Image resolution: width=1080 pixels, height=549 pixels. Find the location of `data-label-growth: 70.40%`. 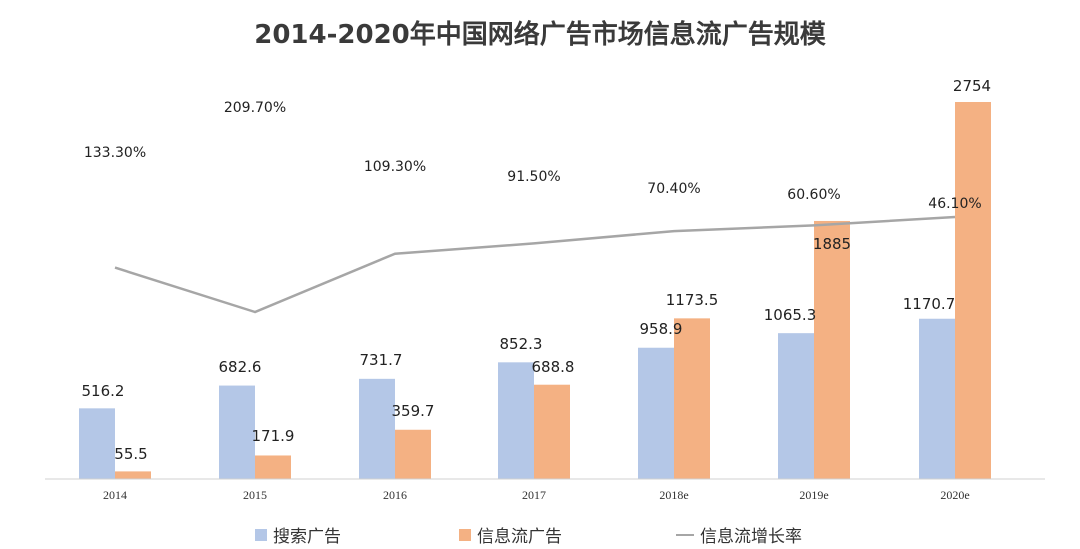

data-label-growth: 70.40% is located at coordinates (673, 189).